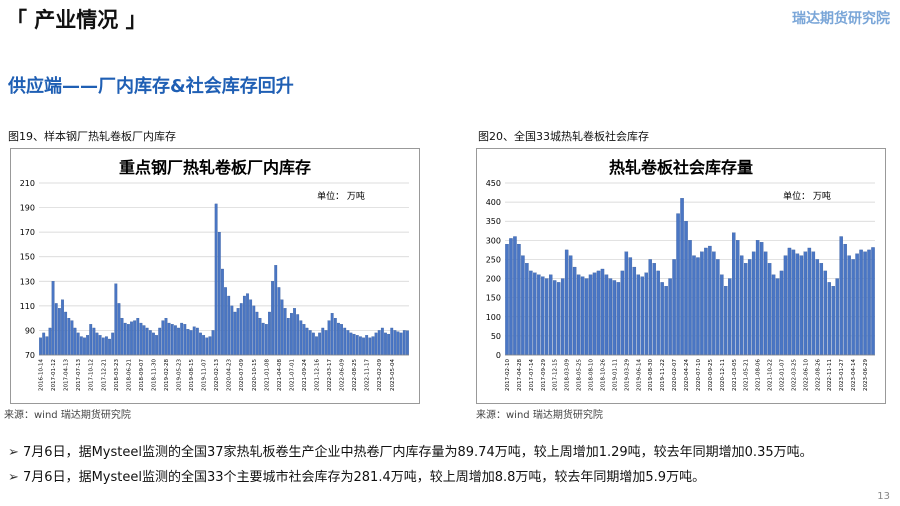 The image size is (900, 506). I want to click on x-tick-label: 2023-01-27, so click(842, 375).